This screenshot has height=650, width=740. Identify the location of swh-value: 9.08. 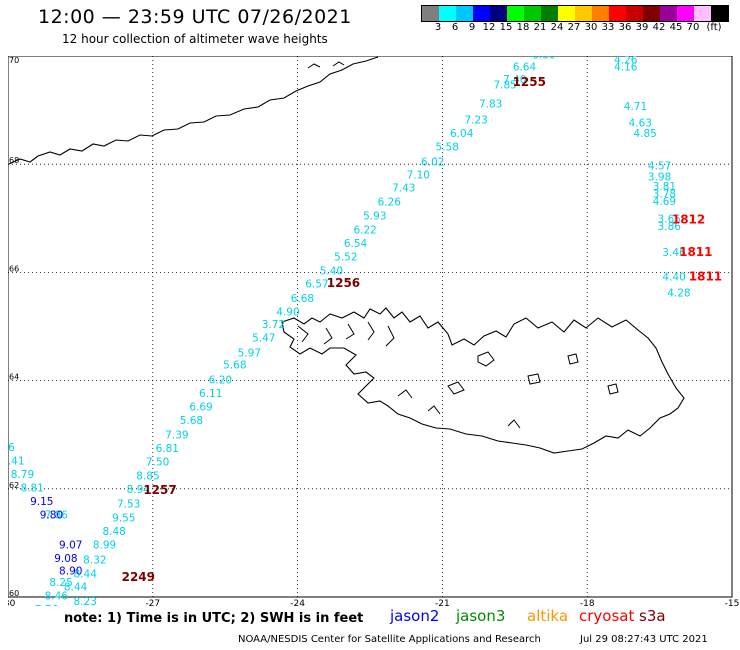
(65, 559).